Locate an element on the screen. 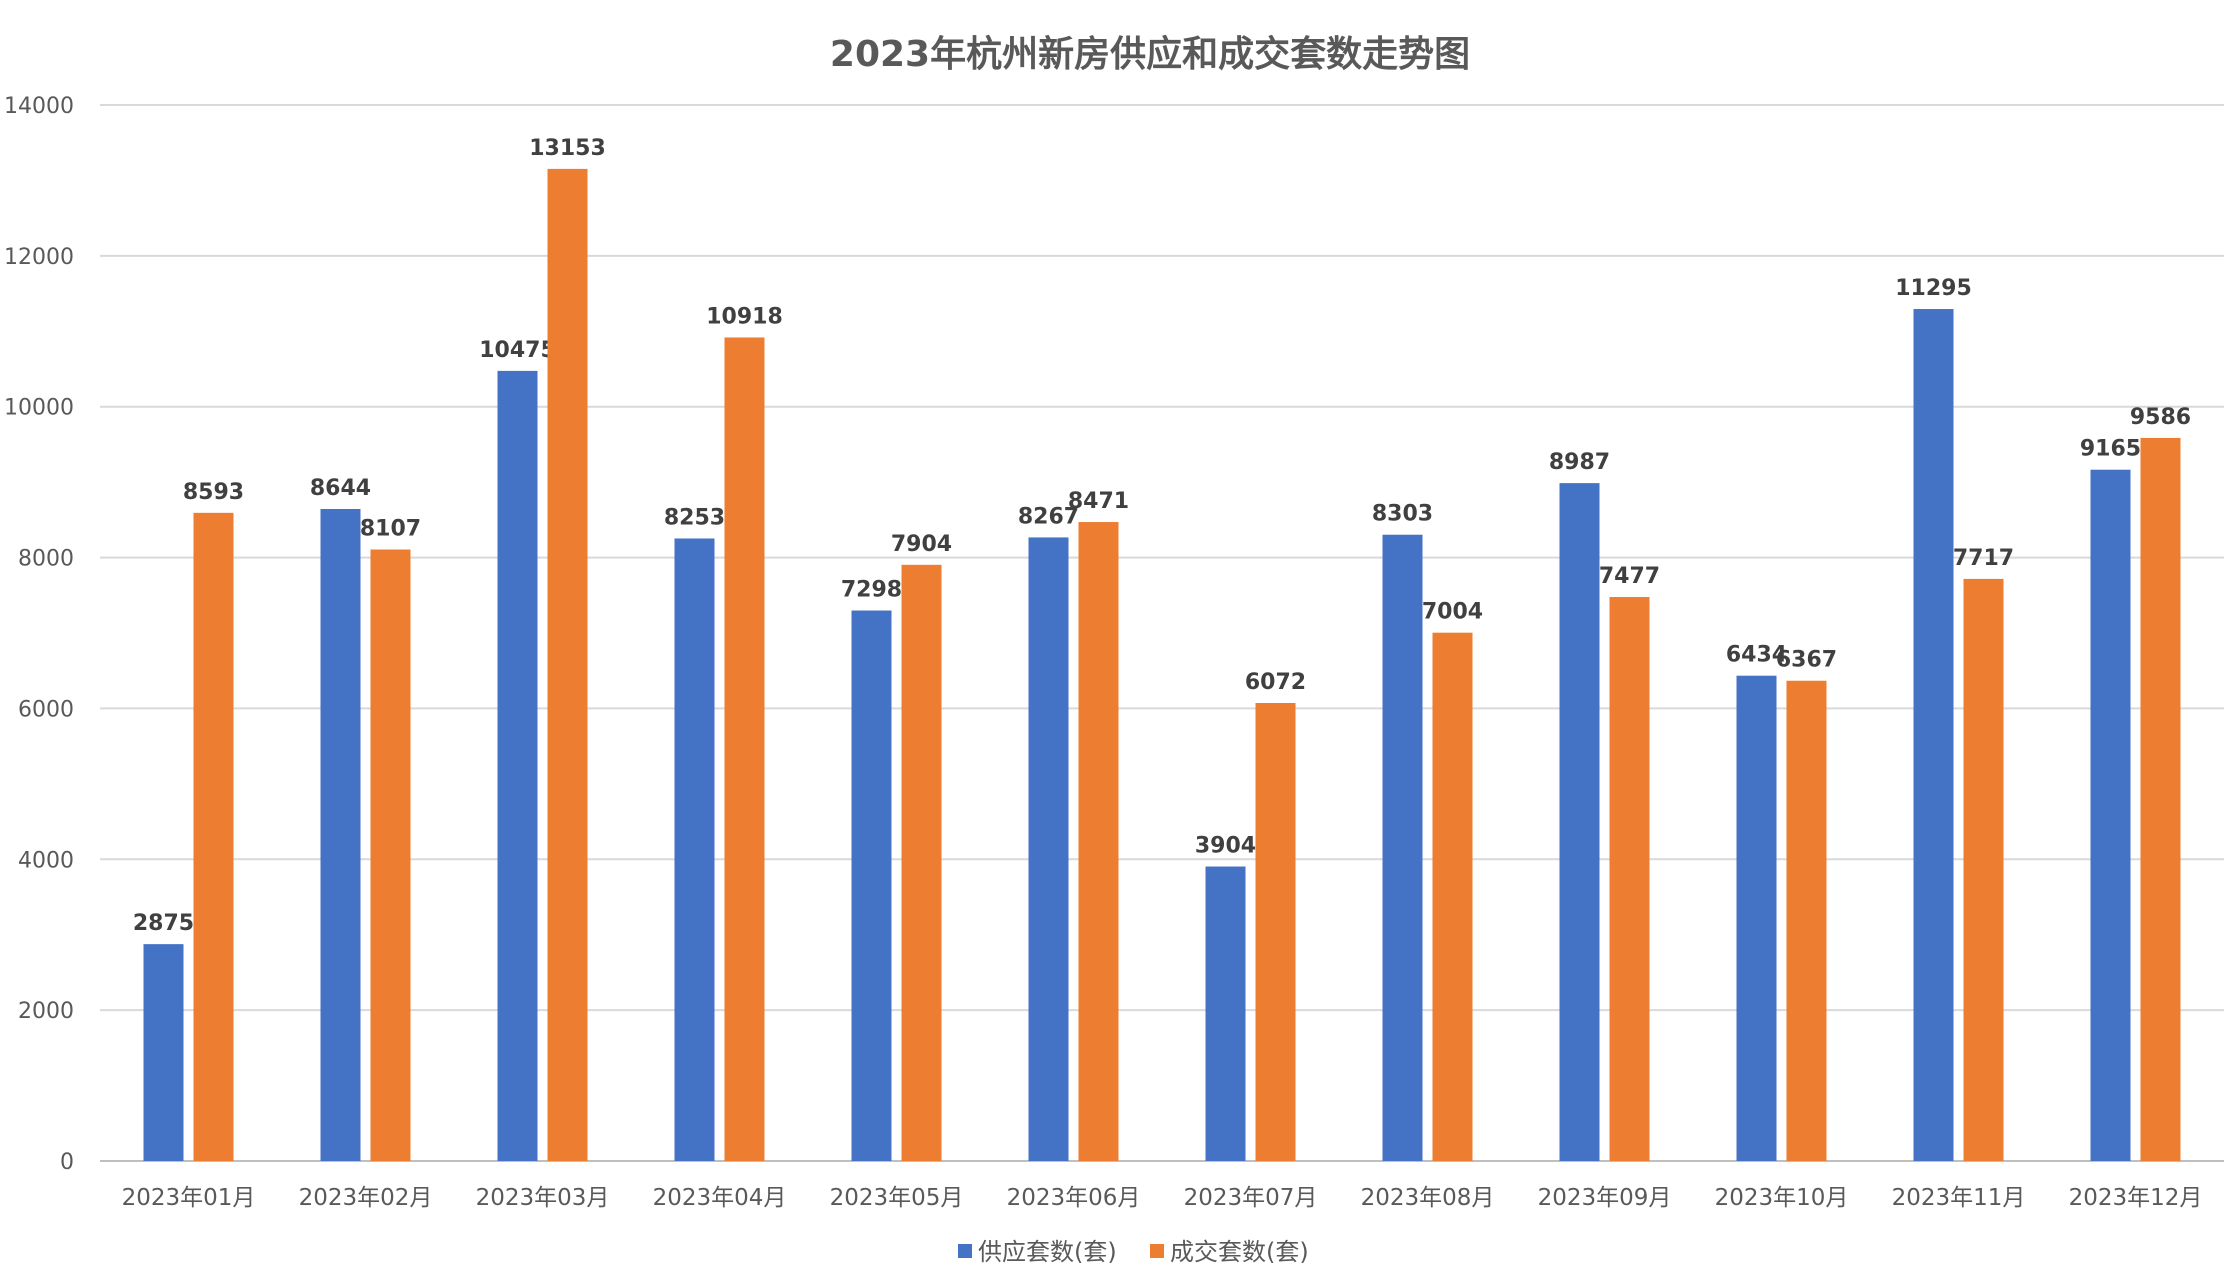 The image size is (2235, 1280). data-label: 8267 is located at coordinates (1048, 516).